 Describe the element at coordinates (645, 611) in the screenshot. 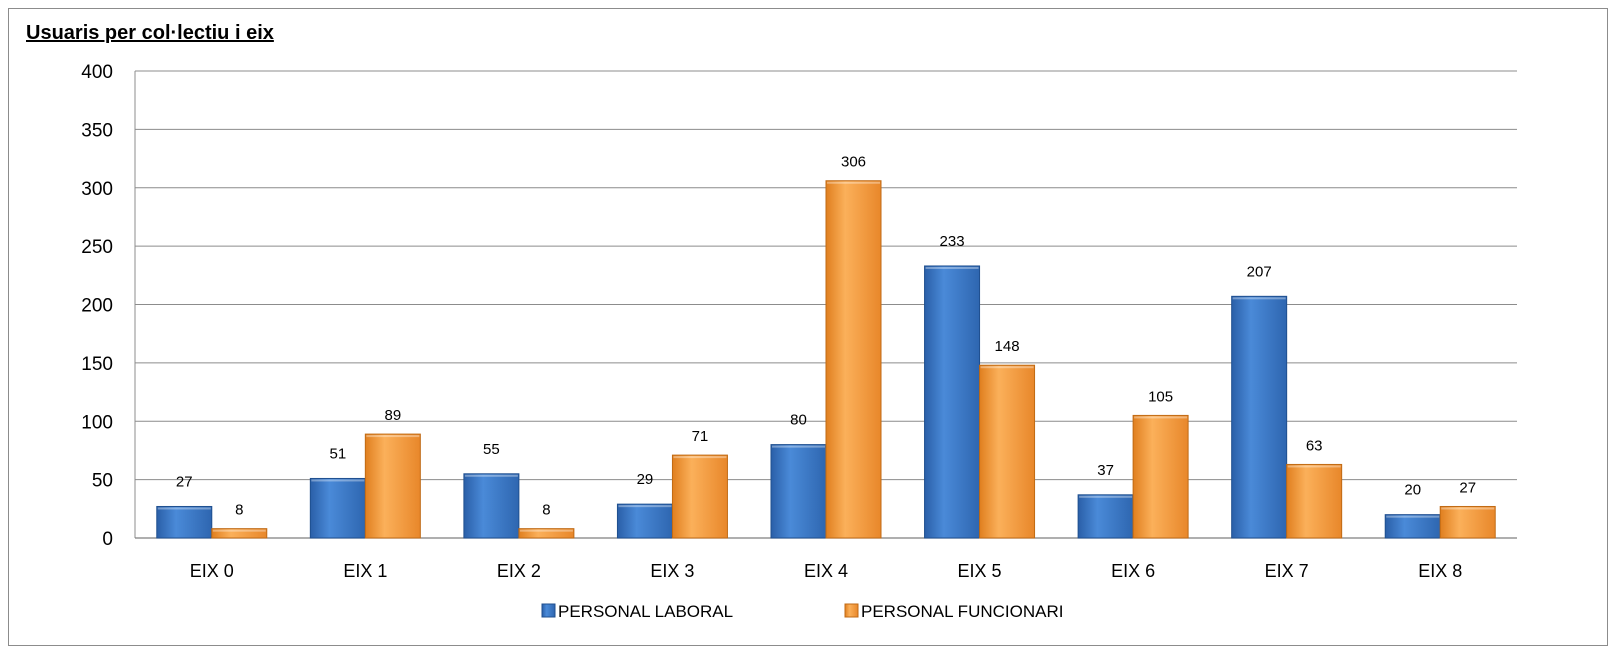

I see `legend-label: PERSONAL LABORAL` at that location.